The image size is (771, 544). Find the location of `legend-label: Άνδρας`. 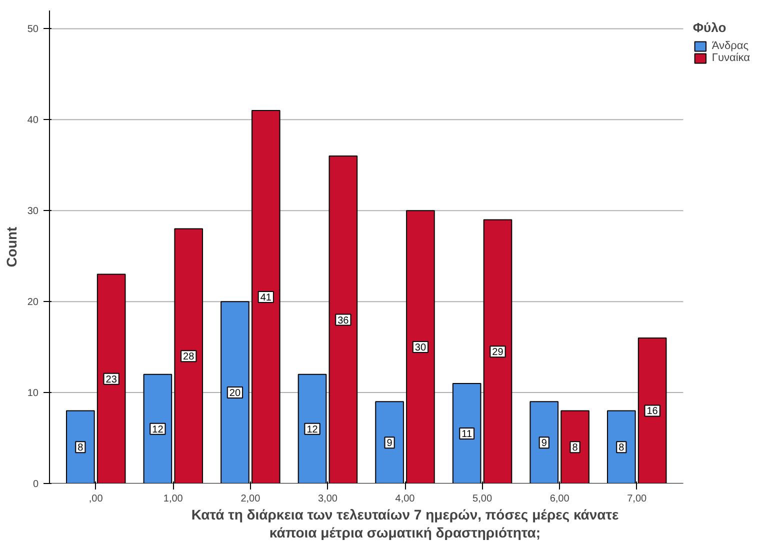

legend-label: Άνδρας is located at coordinates (730, 46).